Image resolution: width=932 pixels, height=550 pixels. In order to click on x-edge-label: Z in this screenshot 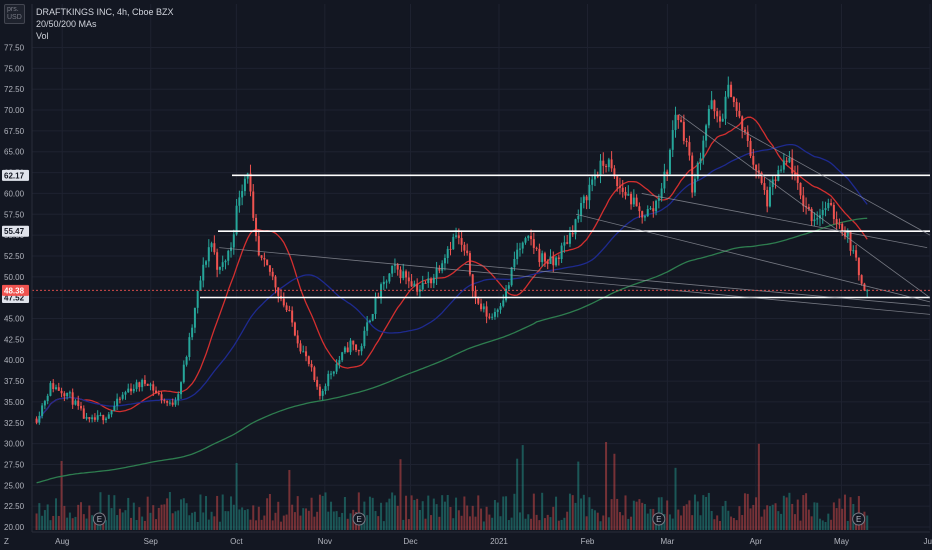, I will do `click(6, 541)`.